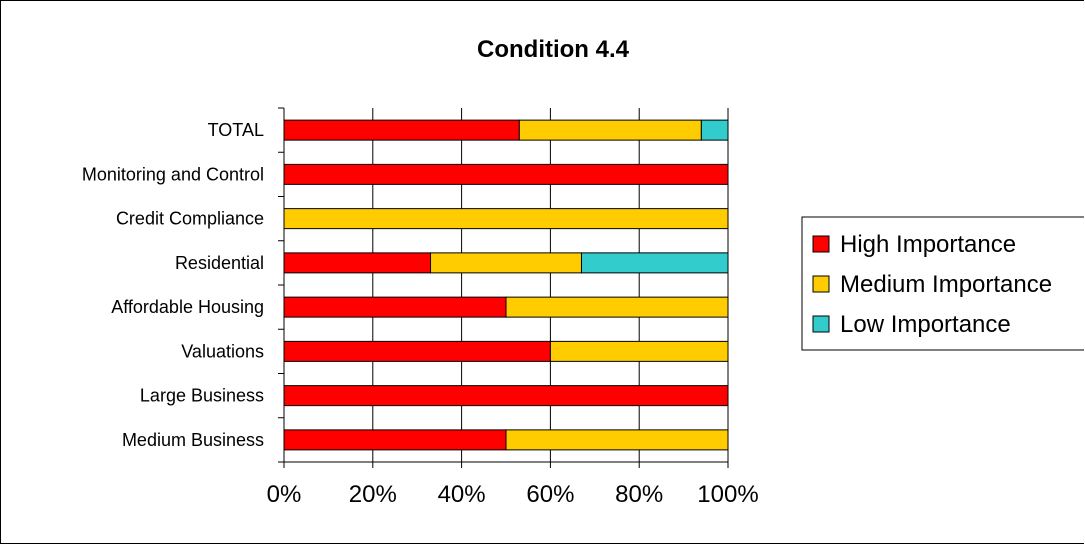  What do you see at coordinates (462, 494) in the screenshot?
I see `x-tick-label-2: 40%` at bounding box center [462, 494].